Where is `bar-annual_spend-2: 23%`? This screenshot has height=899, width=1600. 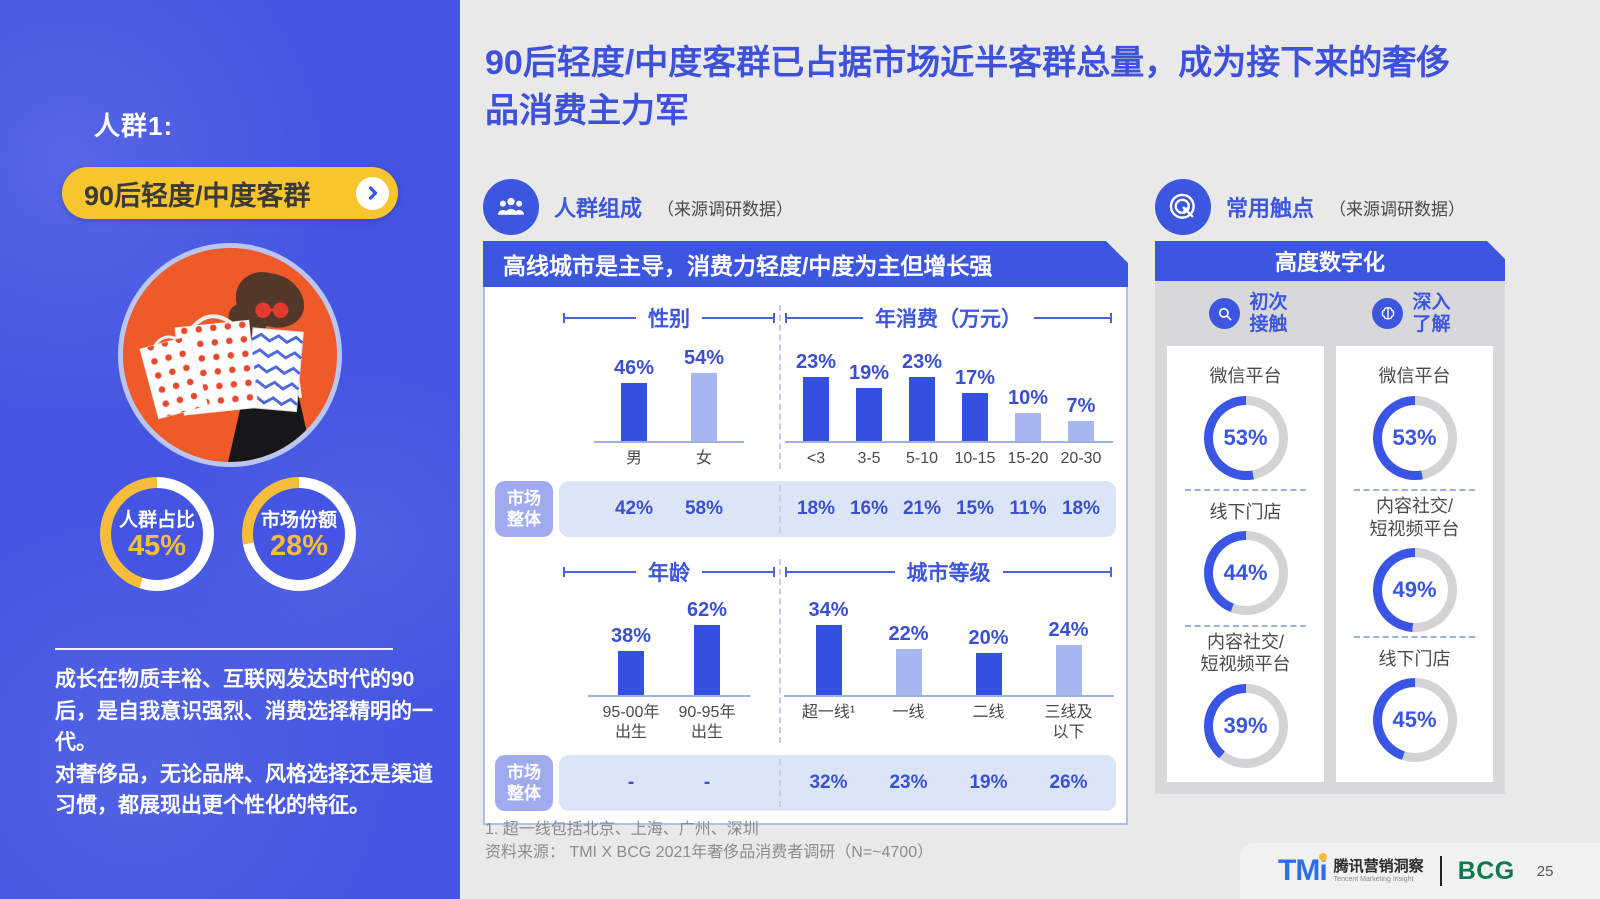 bar-annual_spend-2: 23% is located at coordinates (922, 393).